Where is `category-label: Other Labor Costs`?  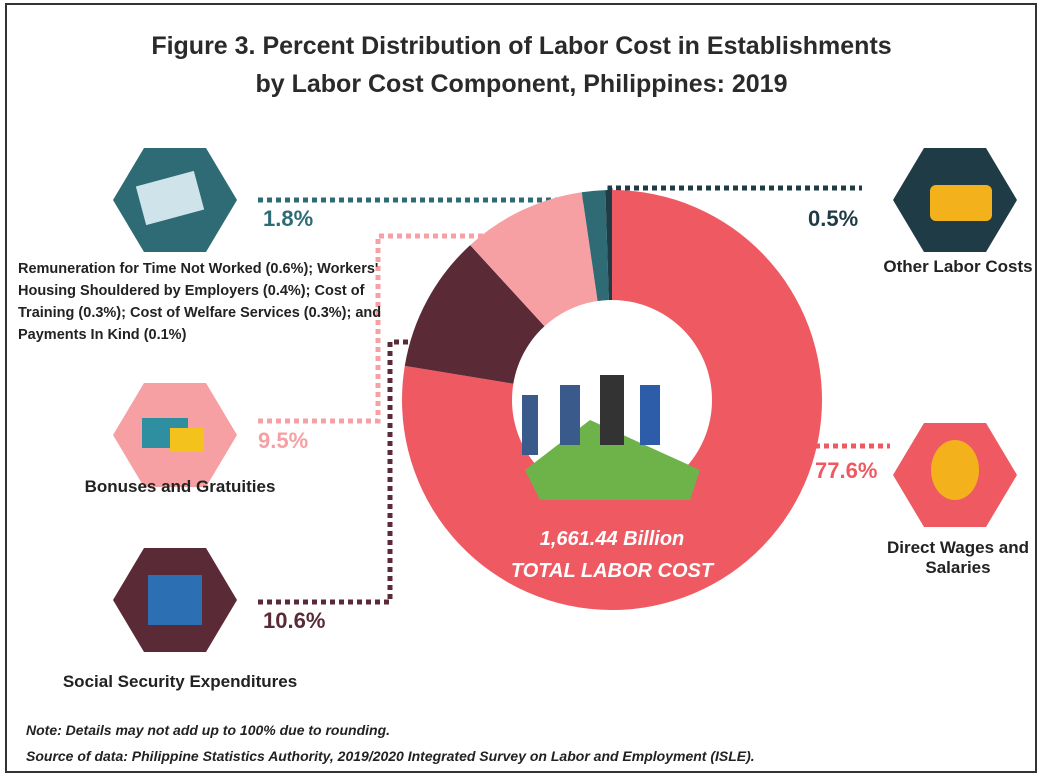
category-label: Other Labor Costs is located at coordinates (958, 266).